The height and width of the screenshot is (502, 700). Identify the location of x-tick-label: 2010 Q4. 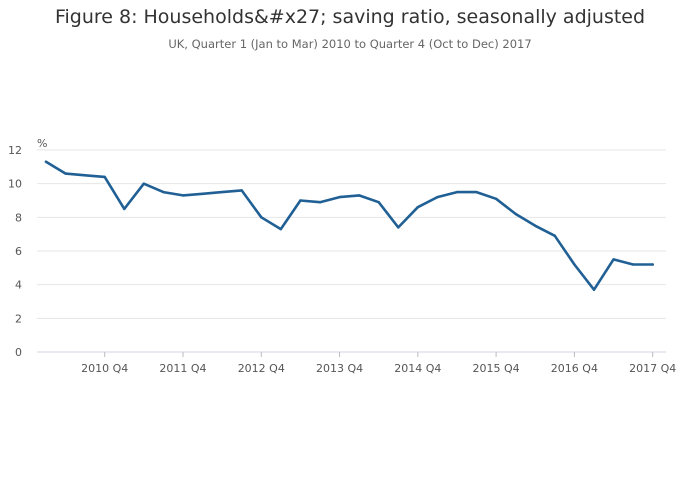
(104, 368).